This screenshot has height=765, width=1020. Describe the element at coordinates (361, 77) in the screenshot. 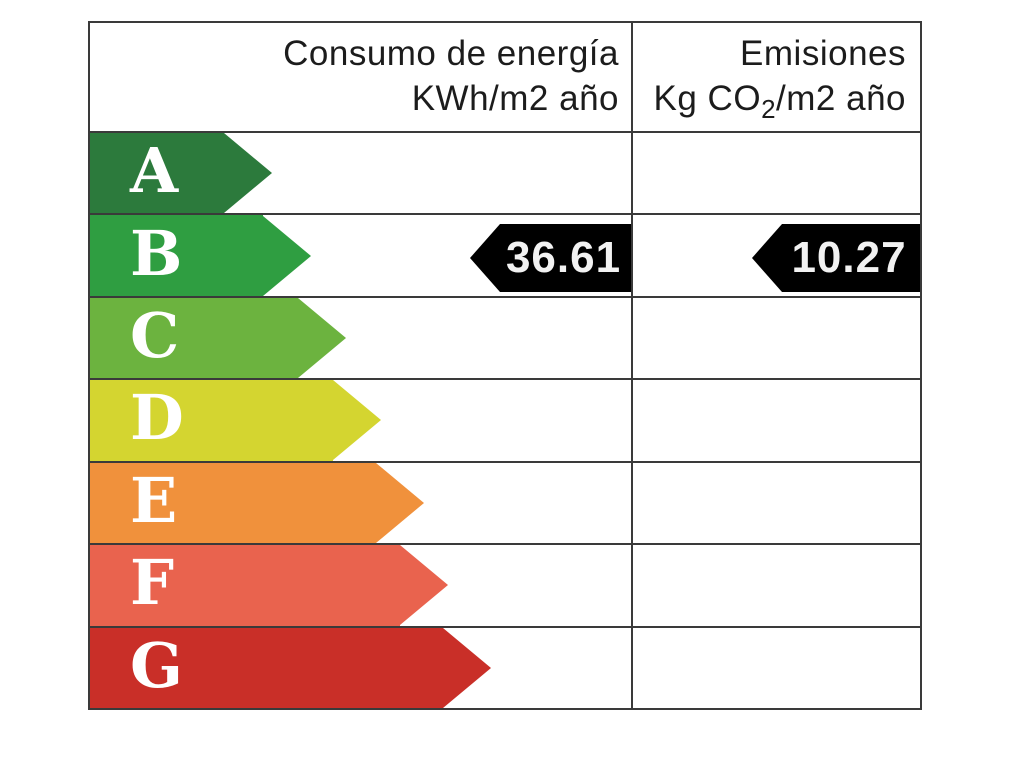

I see `consumption-column-header: Consumo de energía KWh/m2 año` at that location.